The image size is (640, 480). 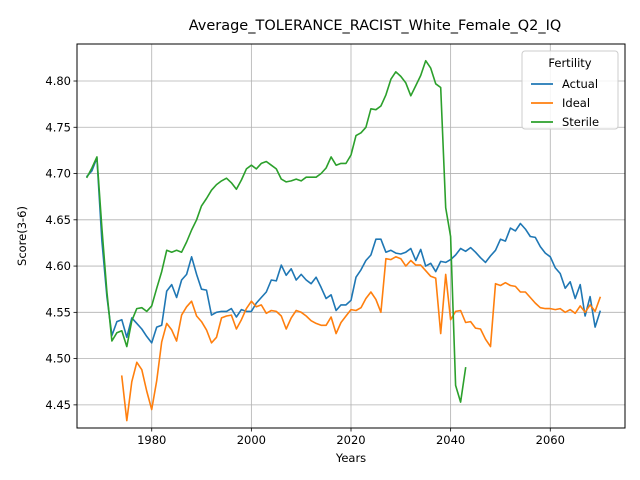 I want to click on y-tick-label: 4.55, so click(x=58, y=312).